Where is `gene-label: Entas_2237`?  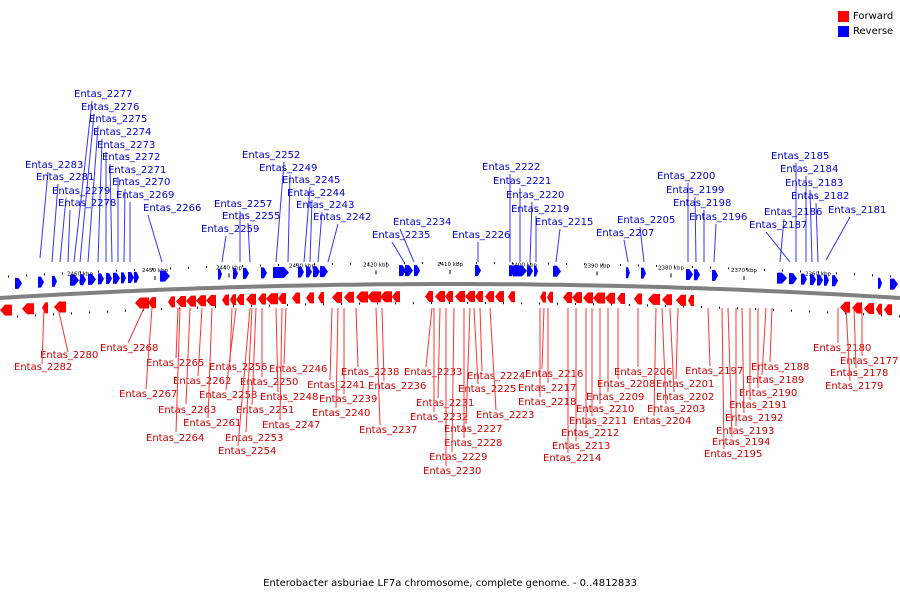
gene-label: Entas_2237 is located at coordinates (388, 430).